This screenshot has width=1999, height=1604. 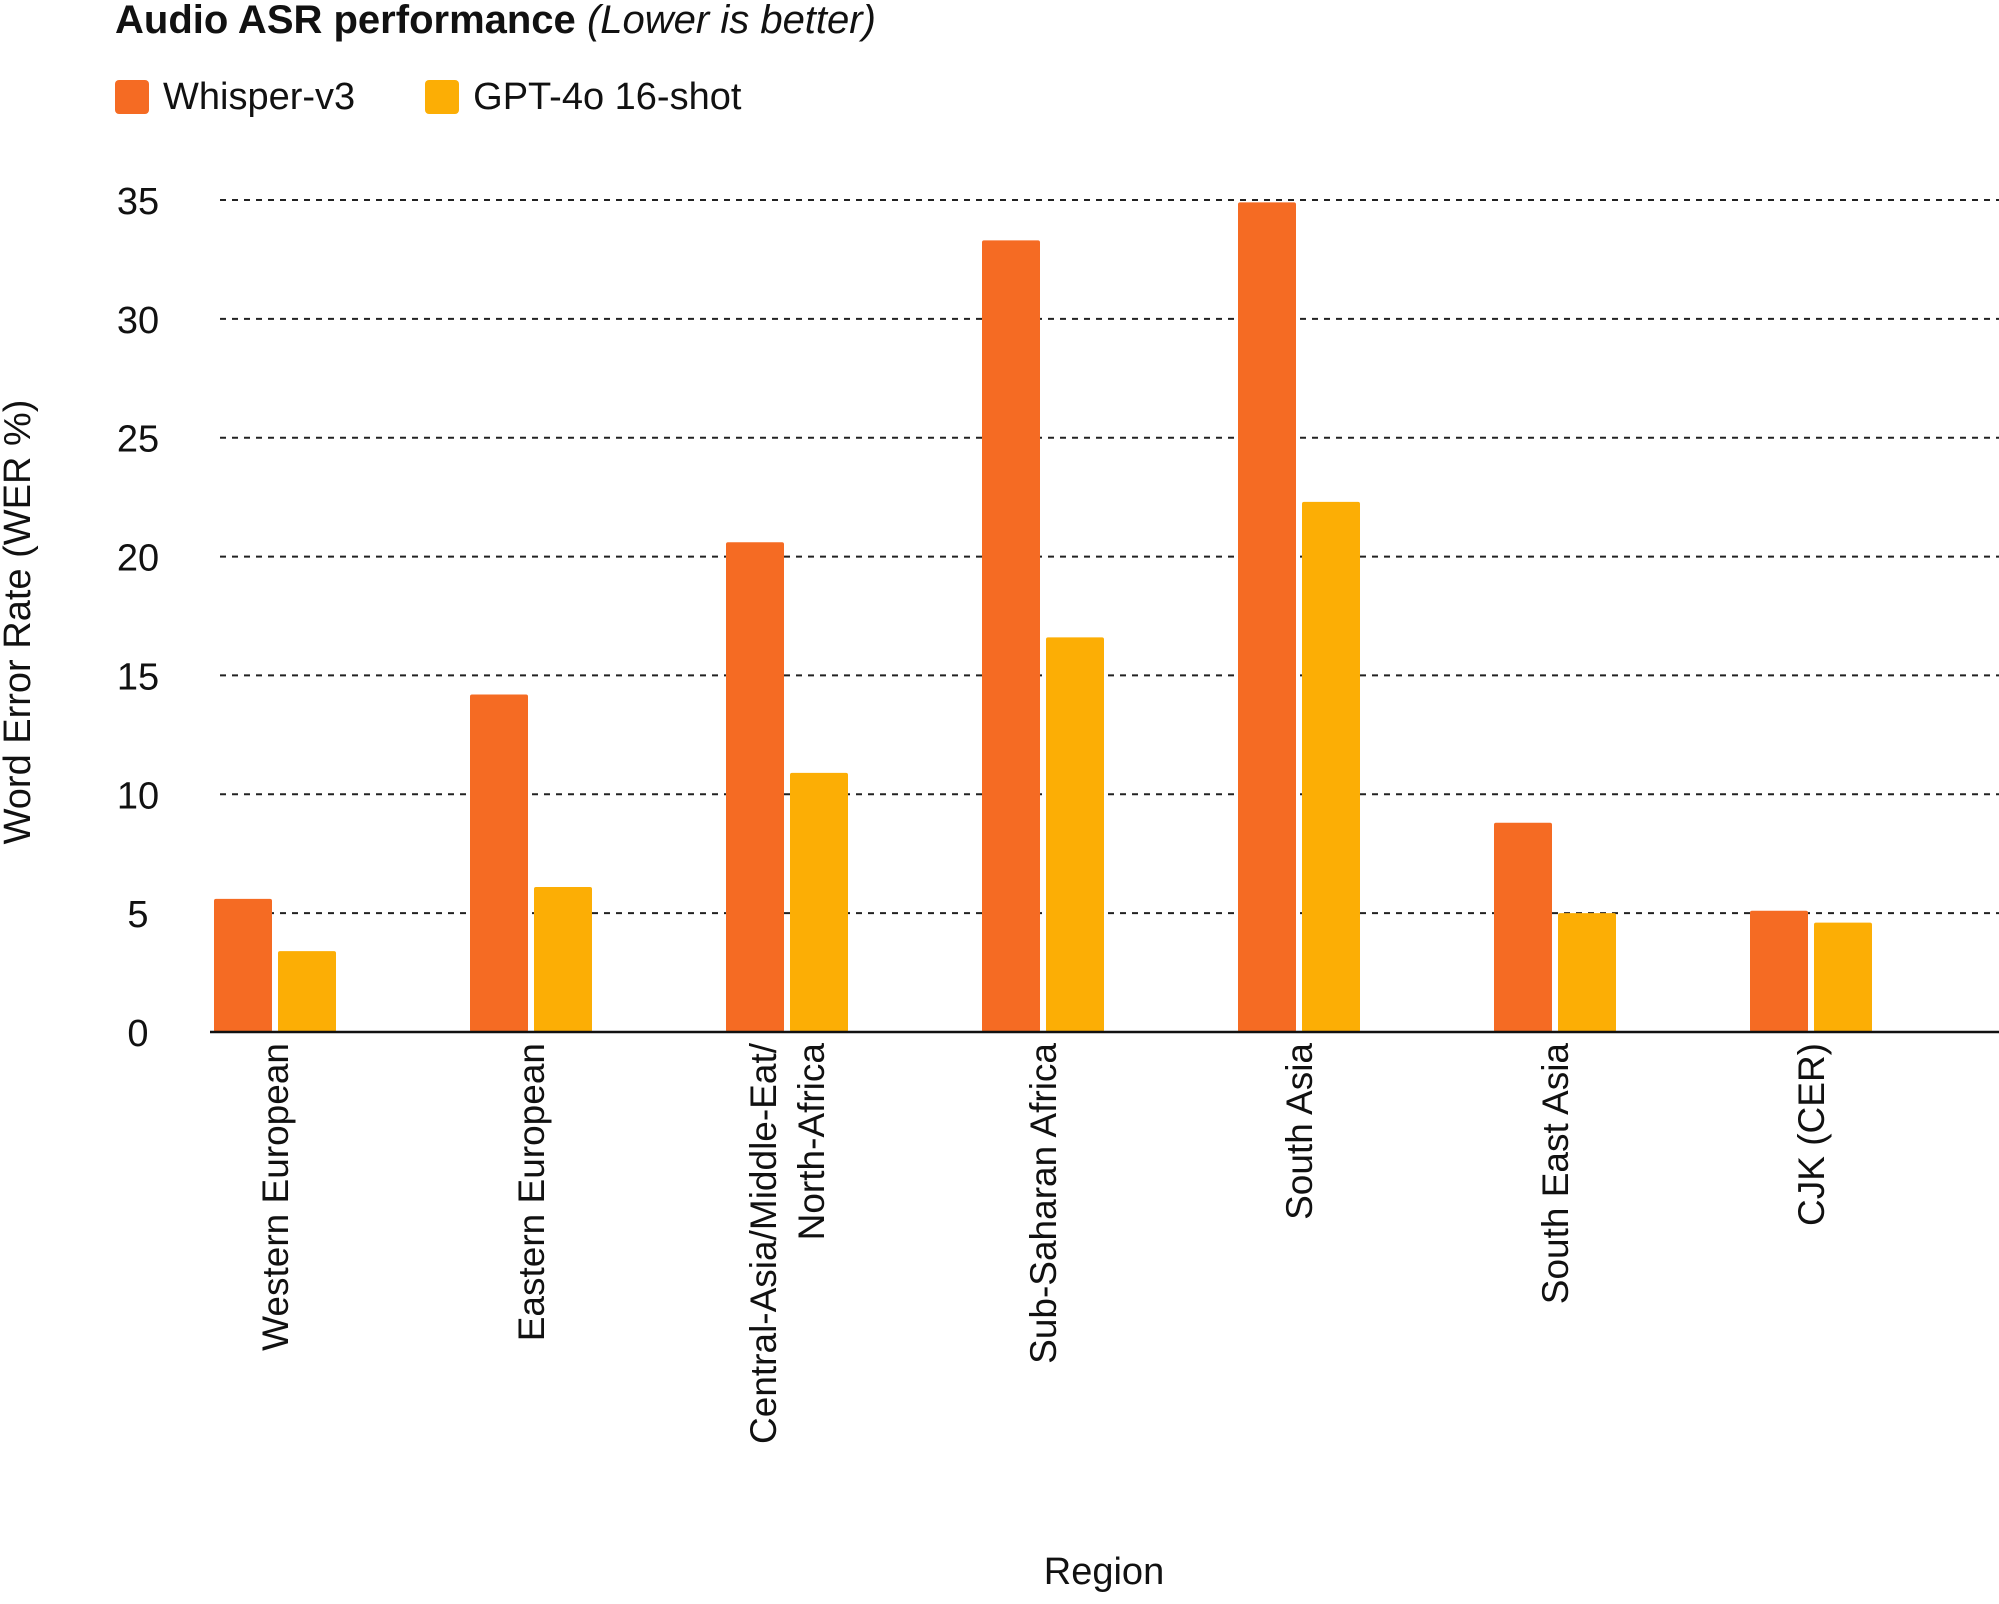 What do you see at coordinates (731, 21) in the screenshot?
I see `chart-title-note: (Lower is better)` at bounding box center [731, 21].